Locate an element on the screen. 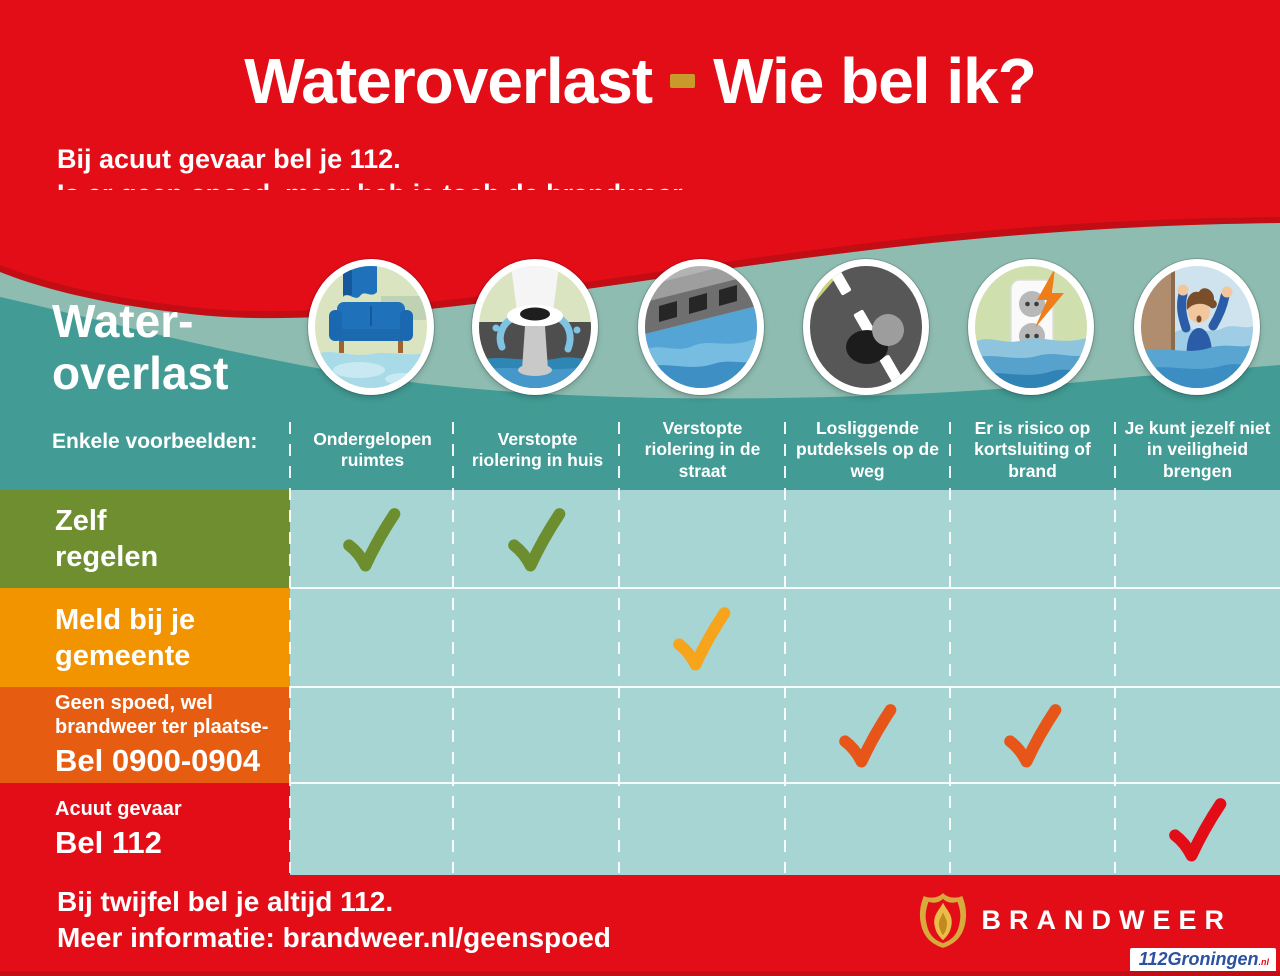  row-label-line: gemeente is located at coordinates (123, 655).